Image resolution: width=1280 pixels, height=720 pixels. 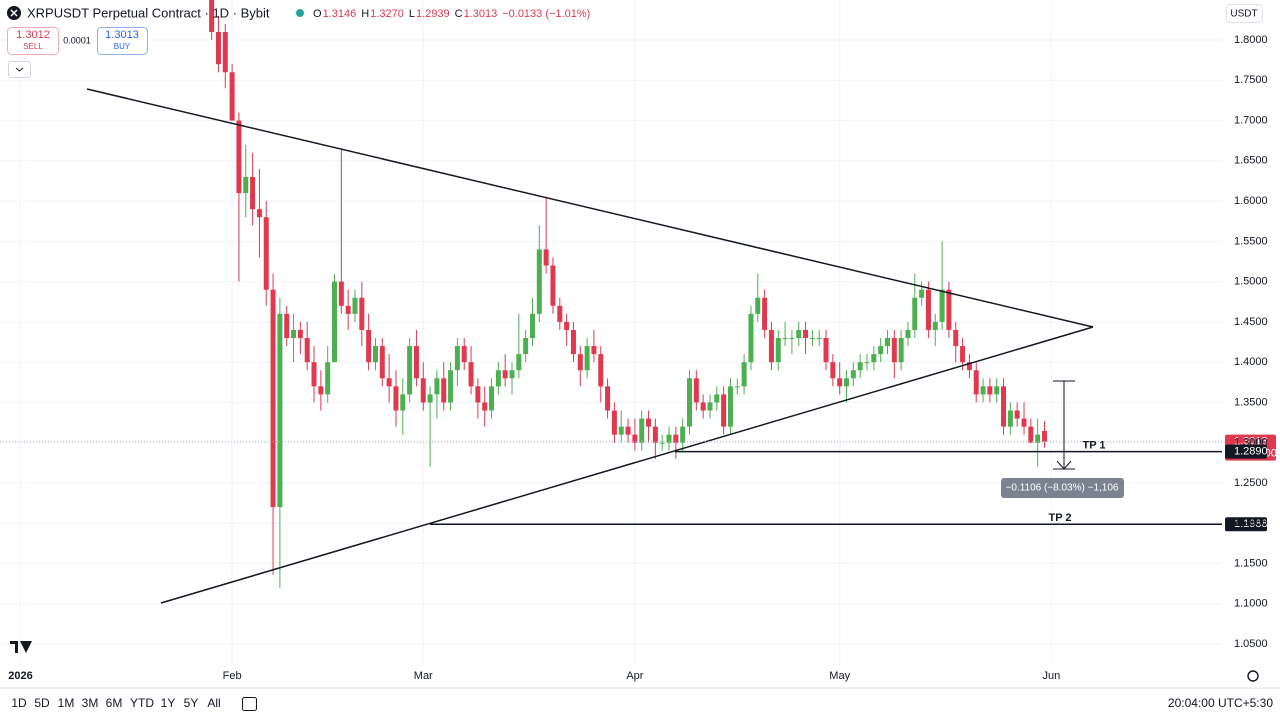 I want to click on calendar-icon, so click(x=249, y=704).